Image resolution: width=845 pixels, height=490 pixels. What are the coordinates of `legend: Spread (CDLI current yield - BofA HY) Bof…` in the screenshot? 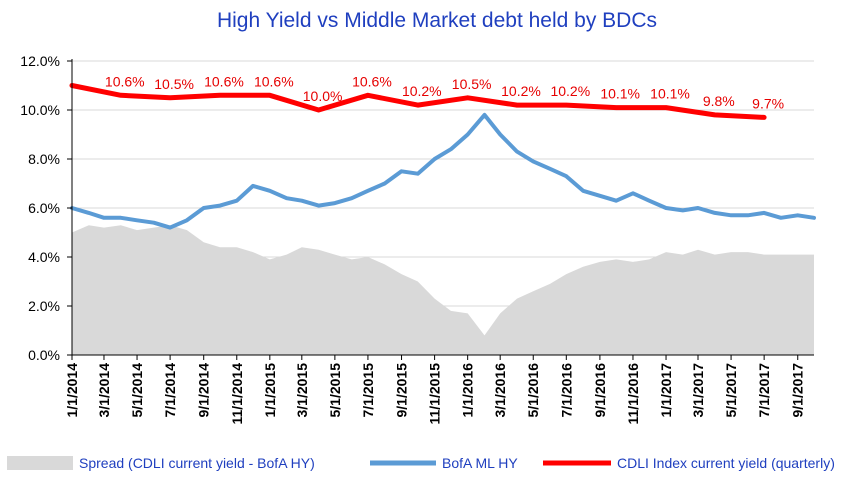 It's located at (421, 463).